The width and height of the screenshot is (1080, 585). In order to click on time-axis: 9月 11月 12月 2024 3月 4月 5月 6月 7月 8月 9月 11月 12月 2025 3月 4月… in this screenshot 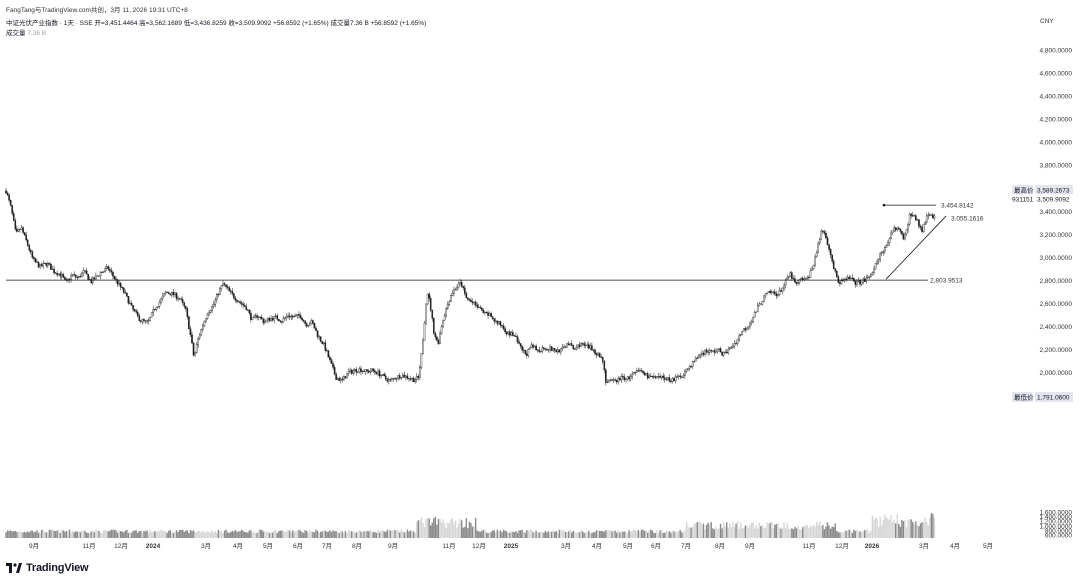, I will do `click(511, 546)`.